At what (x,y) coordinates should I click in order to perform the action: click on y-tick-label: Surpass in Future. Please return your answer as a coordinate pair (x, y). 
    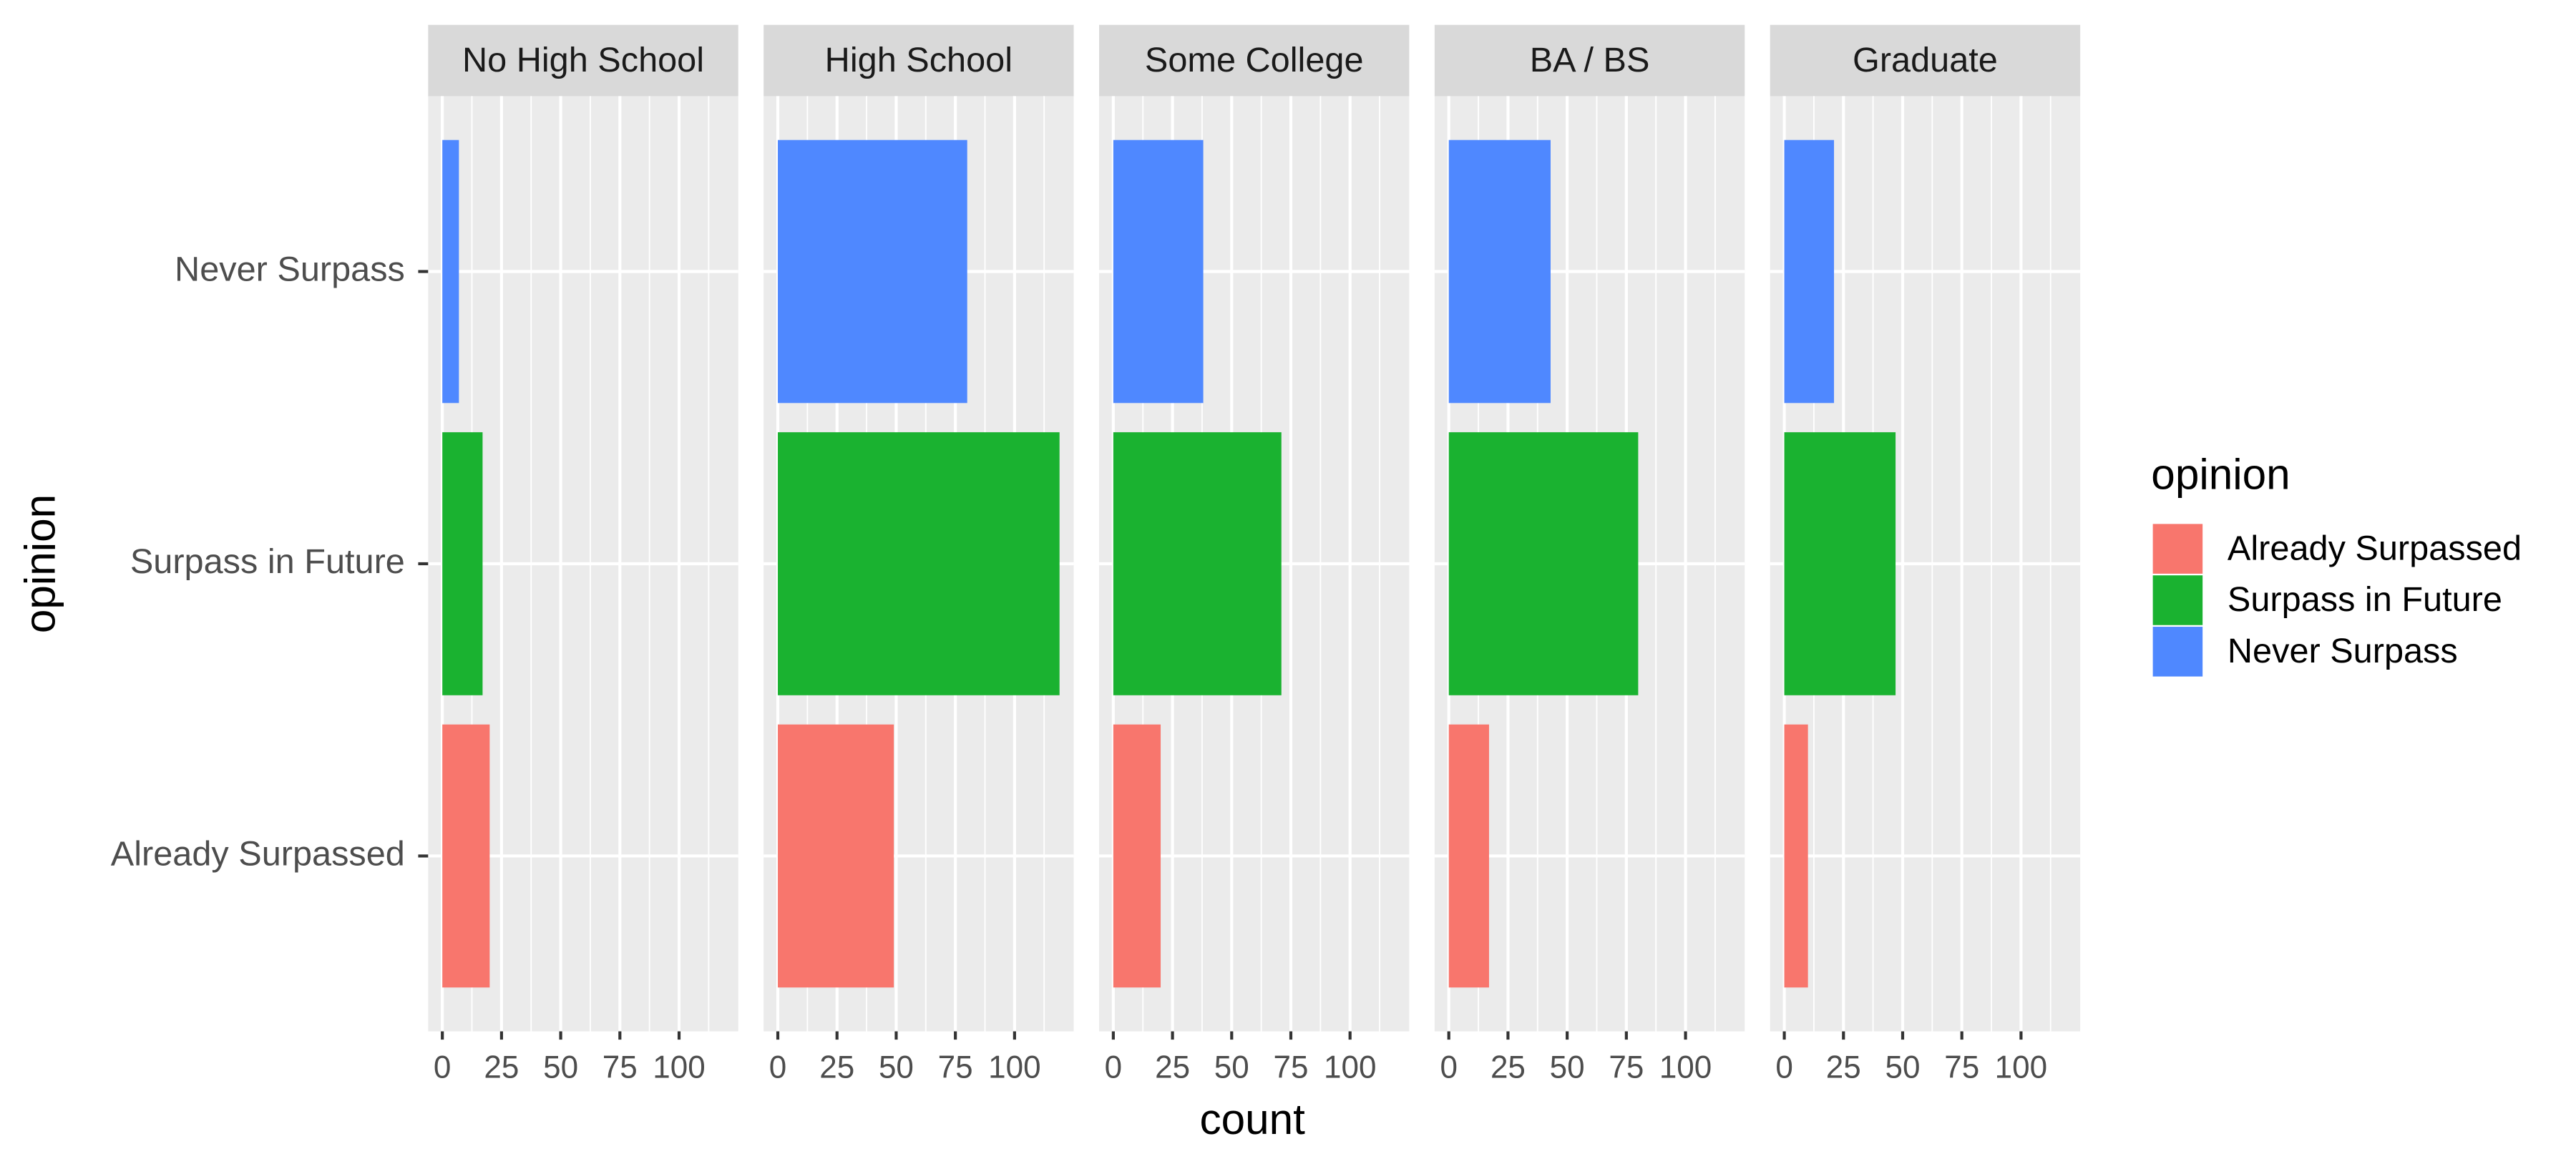
    Looking at the image, I should click on (267, 561).